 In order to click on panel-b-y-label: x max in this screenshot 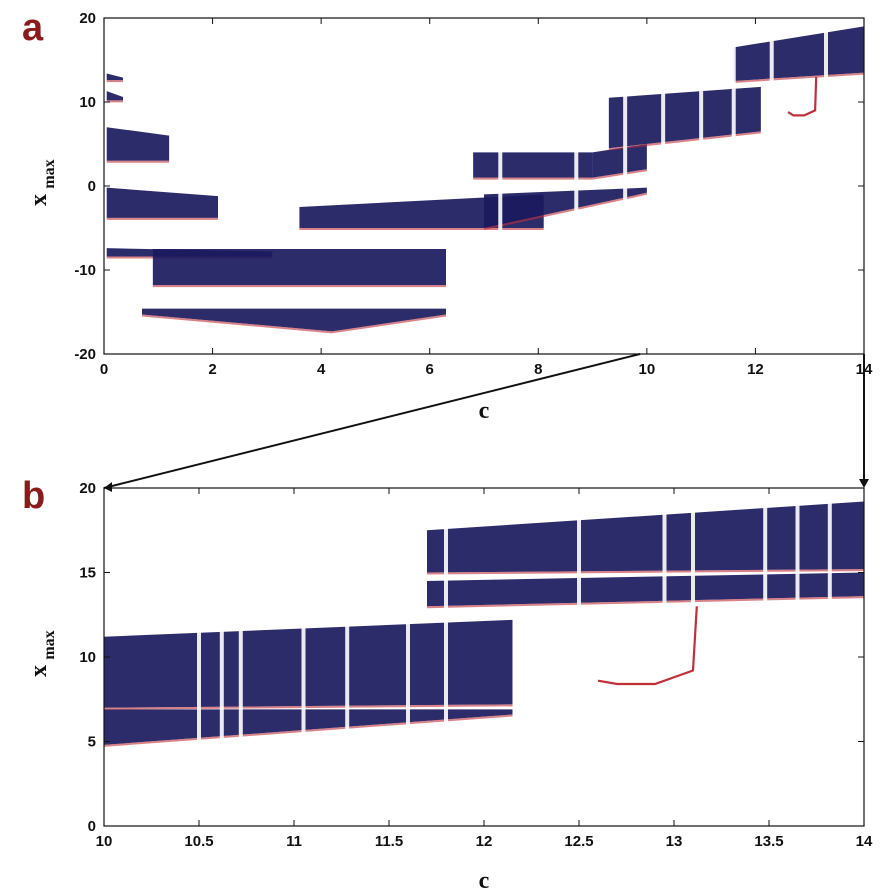, I will do `click(42, 653)`.